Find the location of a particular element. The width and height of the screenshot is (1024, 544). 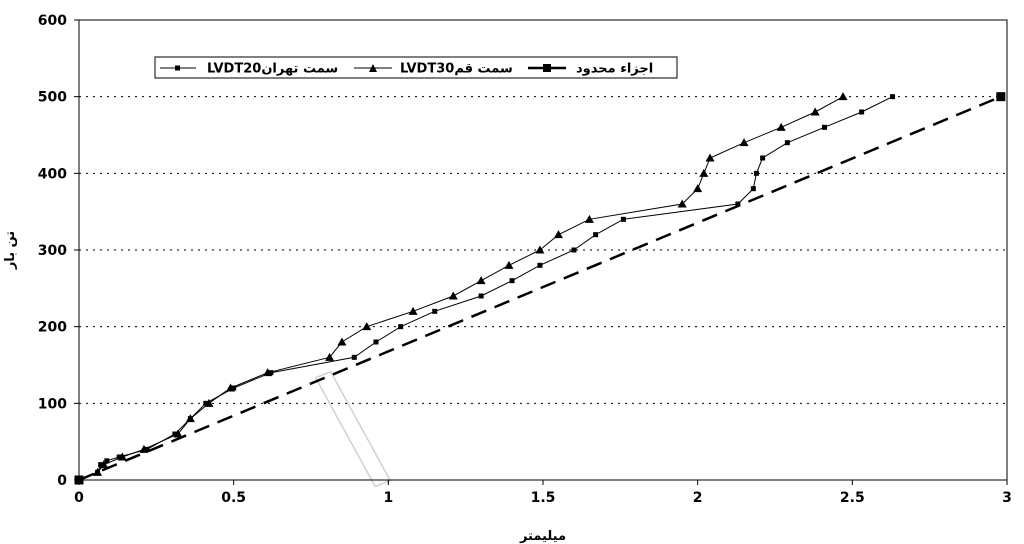

legend-marker-square-large is located at coordinates (547, 68).